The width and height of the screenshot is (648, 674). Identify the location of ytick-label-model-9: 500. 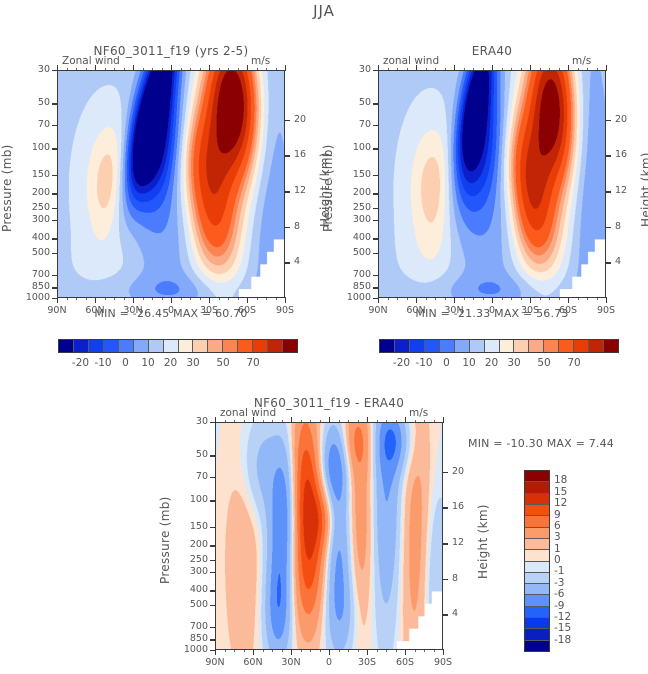
(40, 252).